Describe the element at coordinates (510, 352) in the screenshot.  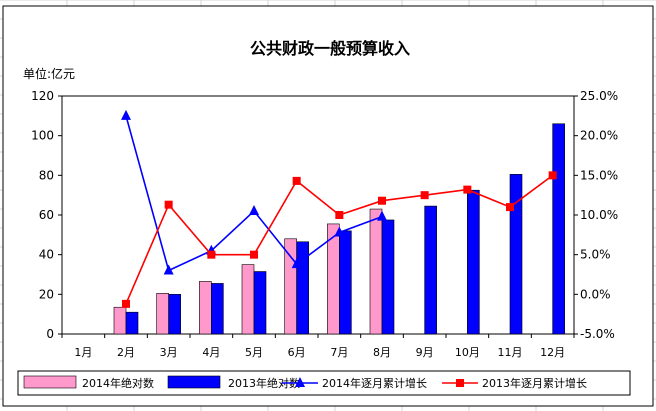
I see `x-axis-tick-label: 11月` at that location.